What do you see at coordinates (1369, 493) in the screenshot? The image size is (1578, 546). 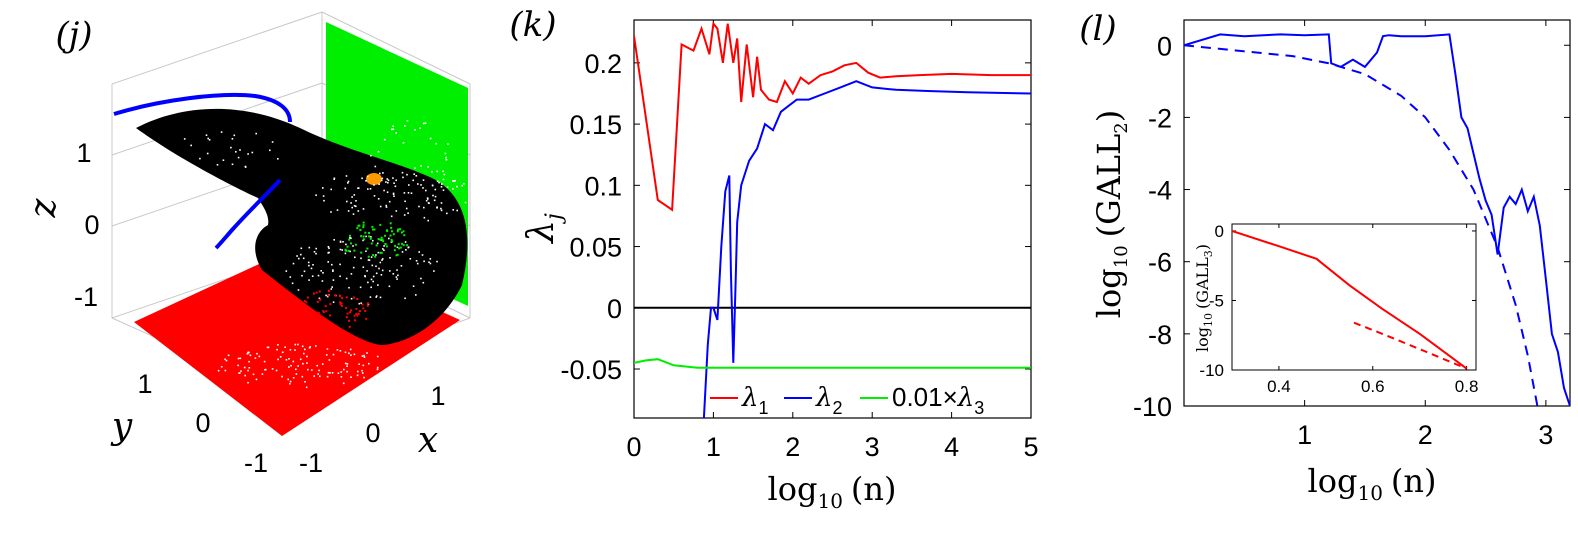 I see `panel-l-xlabel-sub: 10` at bounding box center [1369, 493].